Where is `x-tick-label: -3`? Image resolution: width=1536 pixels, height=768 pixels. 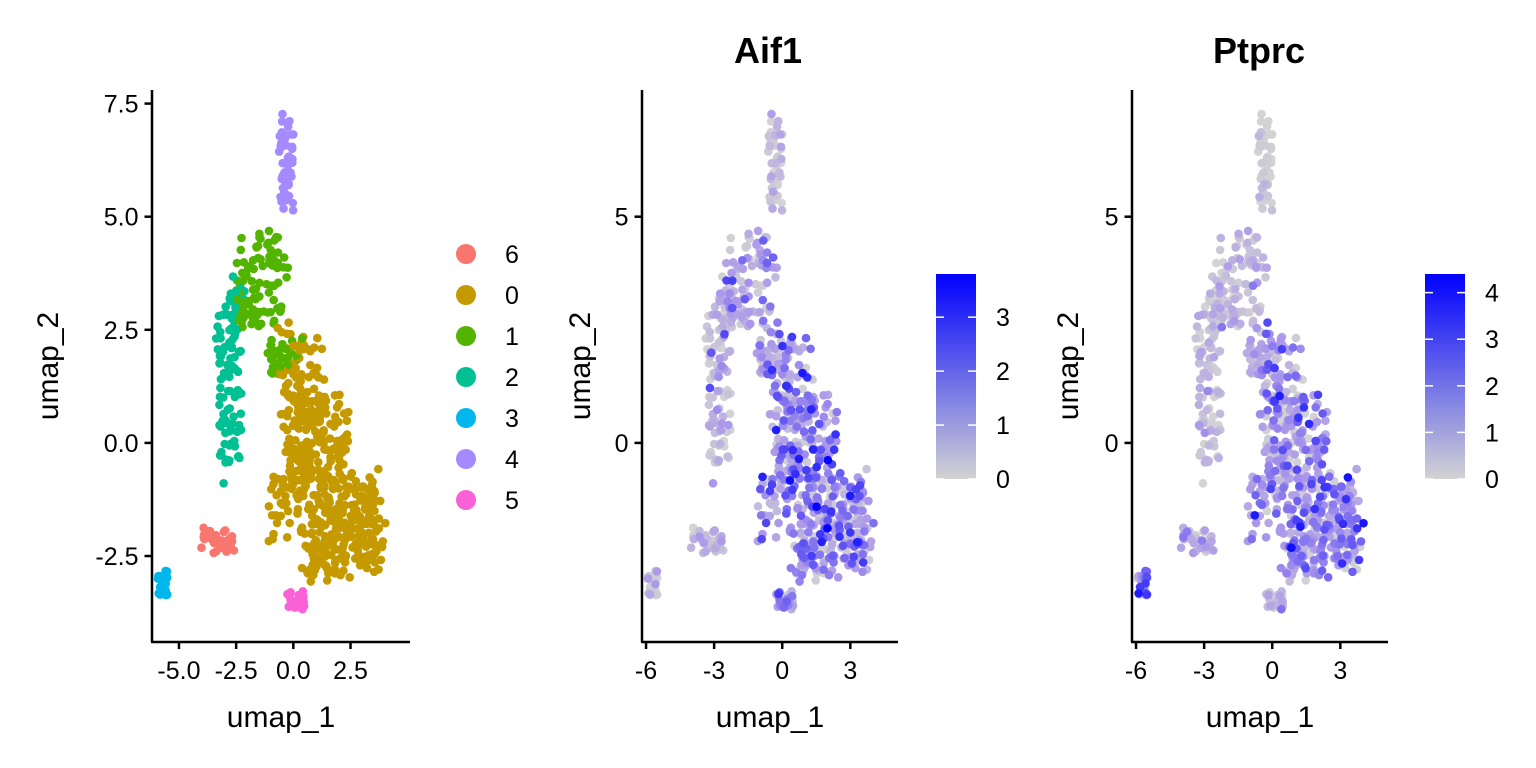 x-tick-label: -3 is located at coordinates (1204, 671).